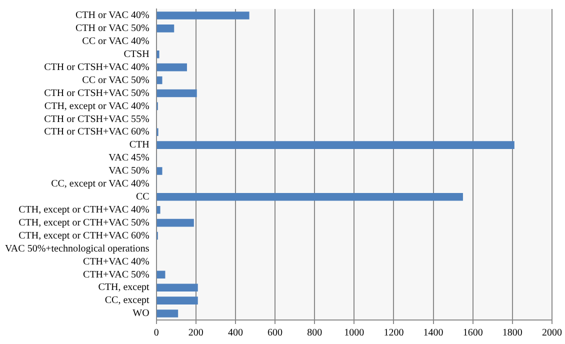 This screenshot has width=565, height=344. I want to click on x-tick-label: 800, so click(314, 333).